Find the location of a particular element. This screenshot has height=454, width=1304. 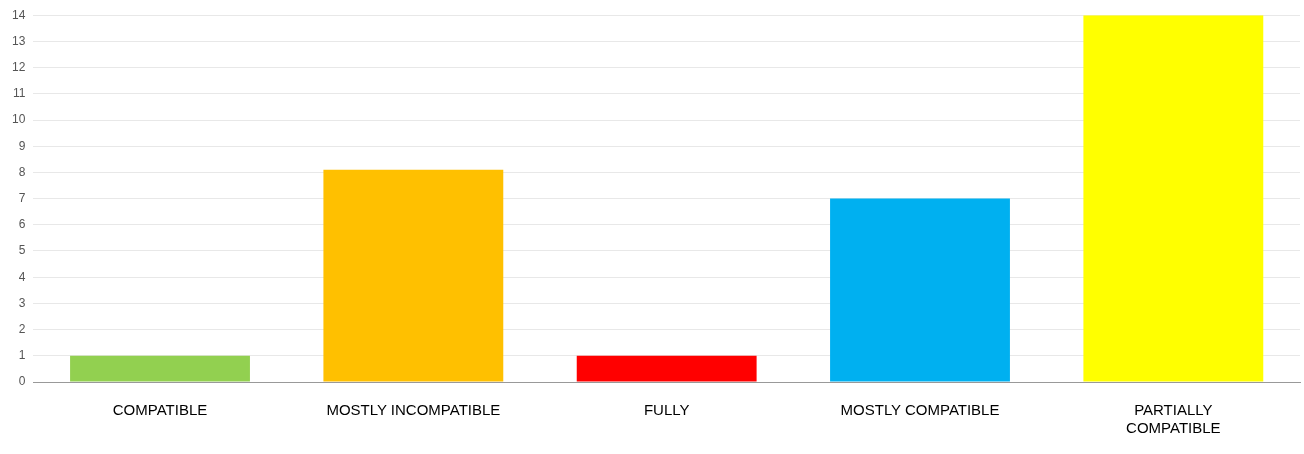

y-tick-label: 8 is located at coordinates (22, 171).